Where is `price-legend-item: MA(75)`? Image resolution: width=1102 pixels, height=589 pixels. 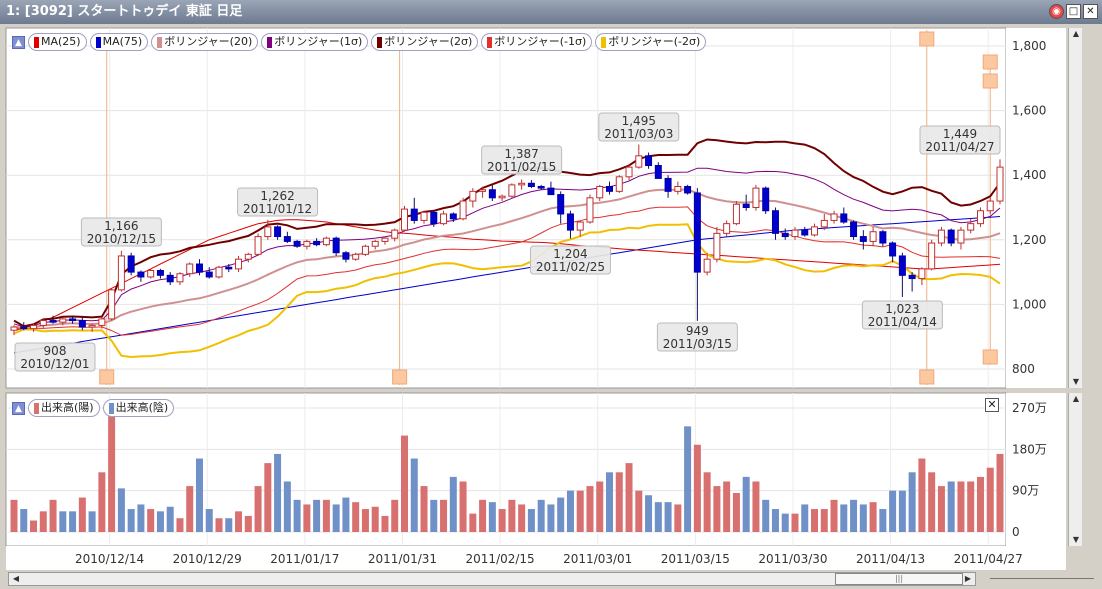
price-legend-item: MA(75) is located at coordinates (119, 42).